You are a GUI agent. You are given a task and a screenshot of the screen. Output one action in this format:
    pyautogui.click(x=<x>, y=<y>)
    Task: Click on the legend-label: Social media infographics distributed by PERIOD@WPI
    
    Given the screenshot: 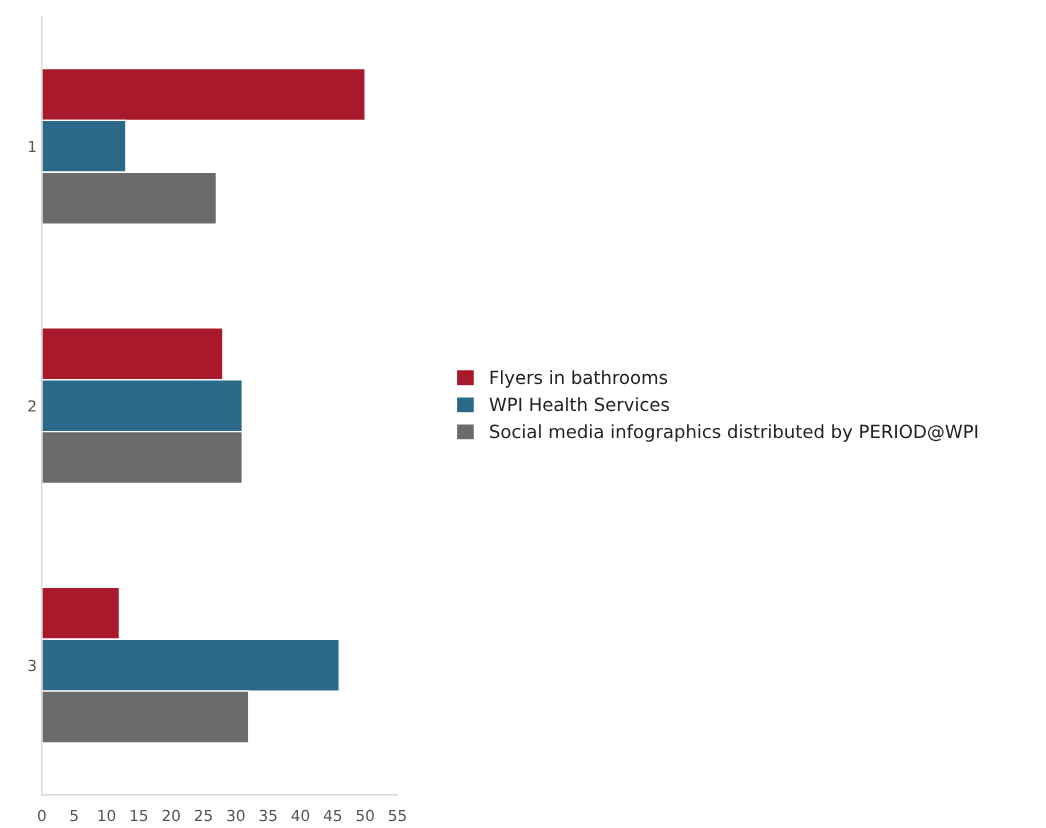 What is the action you would take?
    pyautogui.click(x=734, y=433)
    